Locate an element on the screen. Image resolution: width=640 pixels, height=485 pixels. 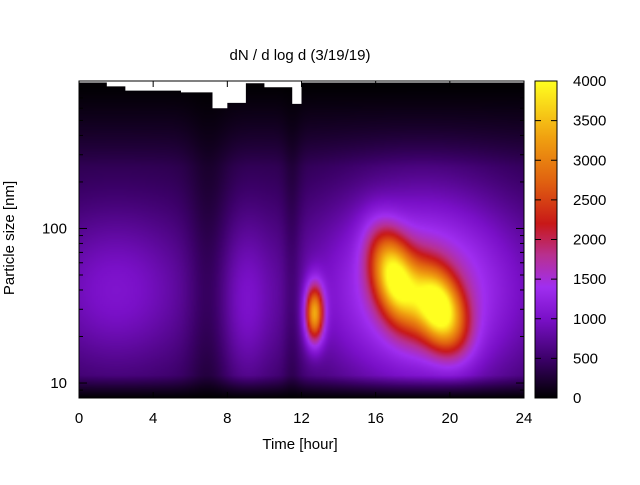
x-tick-label: 8 is located at coordinates (227, 418).